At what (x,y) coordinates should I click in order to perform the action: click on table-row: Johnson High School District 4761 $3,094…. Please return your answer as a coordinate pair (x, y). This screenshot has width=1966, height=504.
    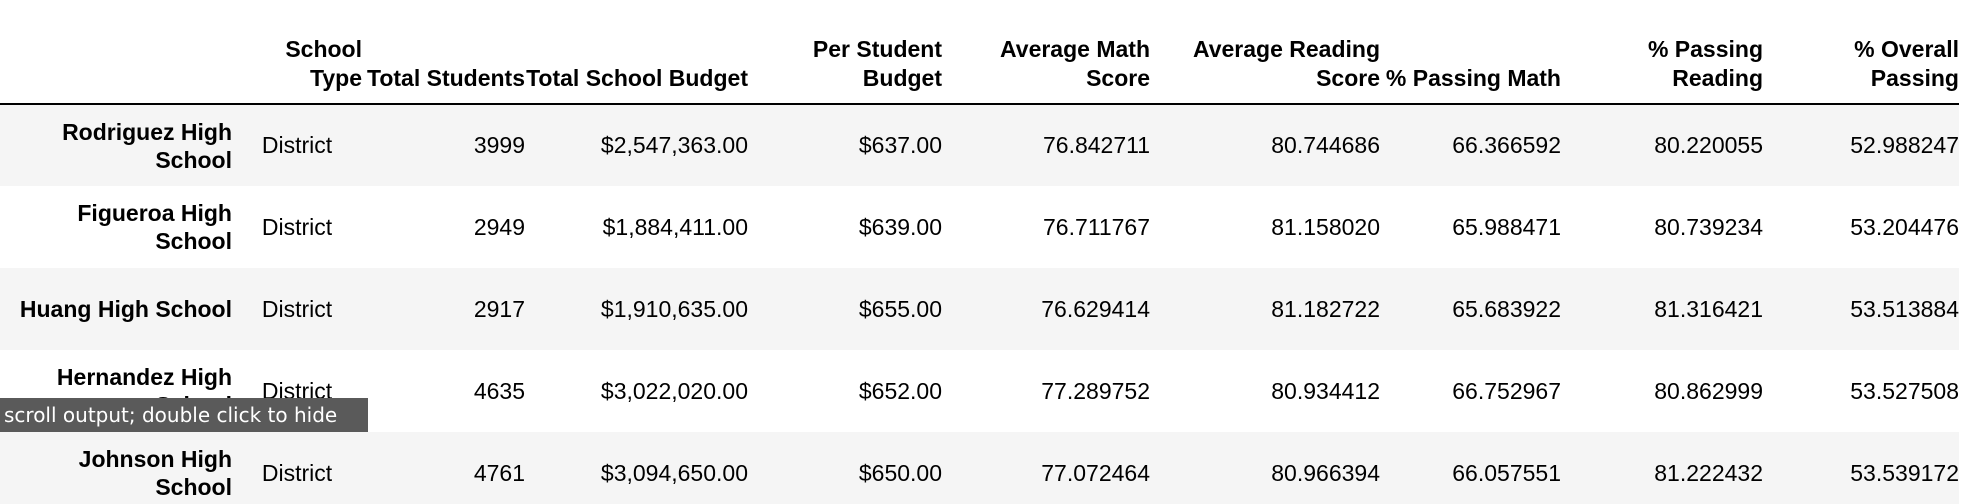
    Looking at the image, I should click on (979, 468).